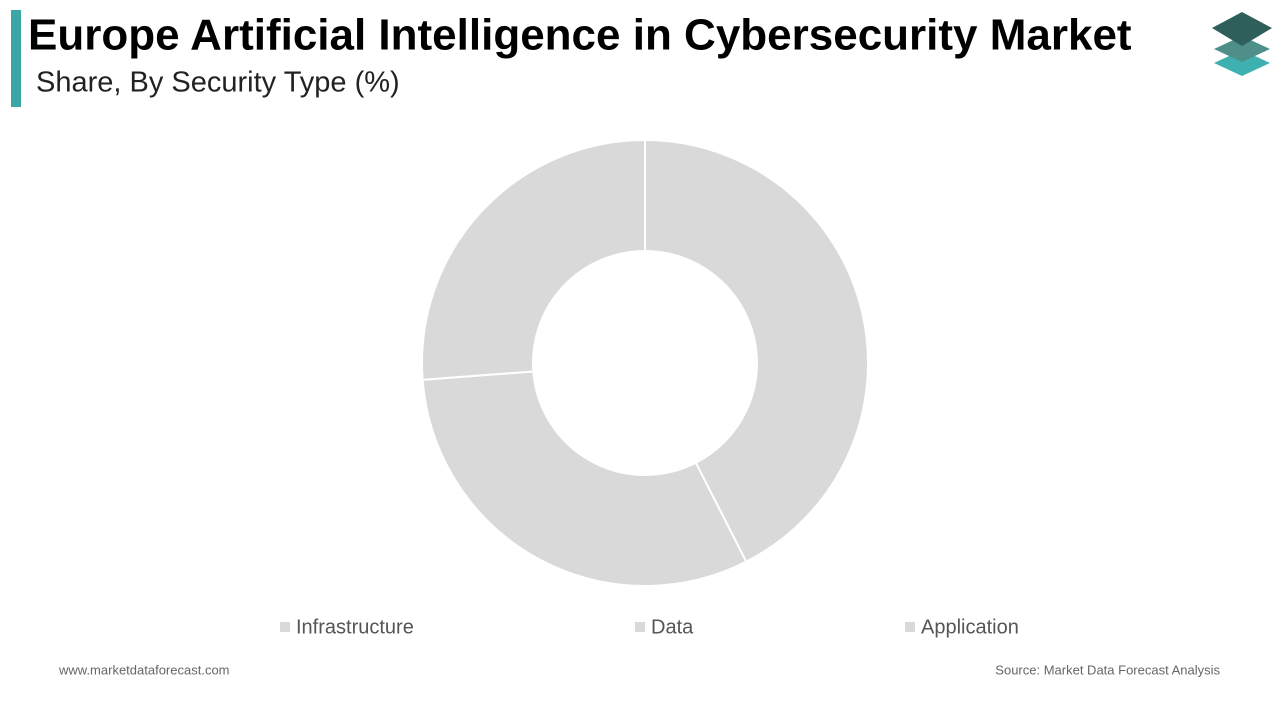 The width and height of the screenshot is (1280, 720). Describe the element at coordinates (144, 669) in the screenshot. I see `website: www.marketdataforecast.com` at that location.